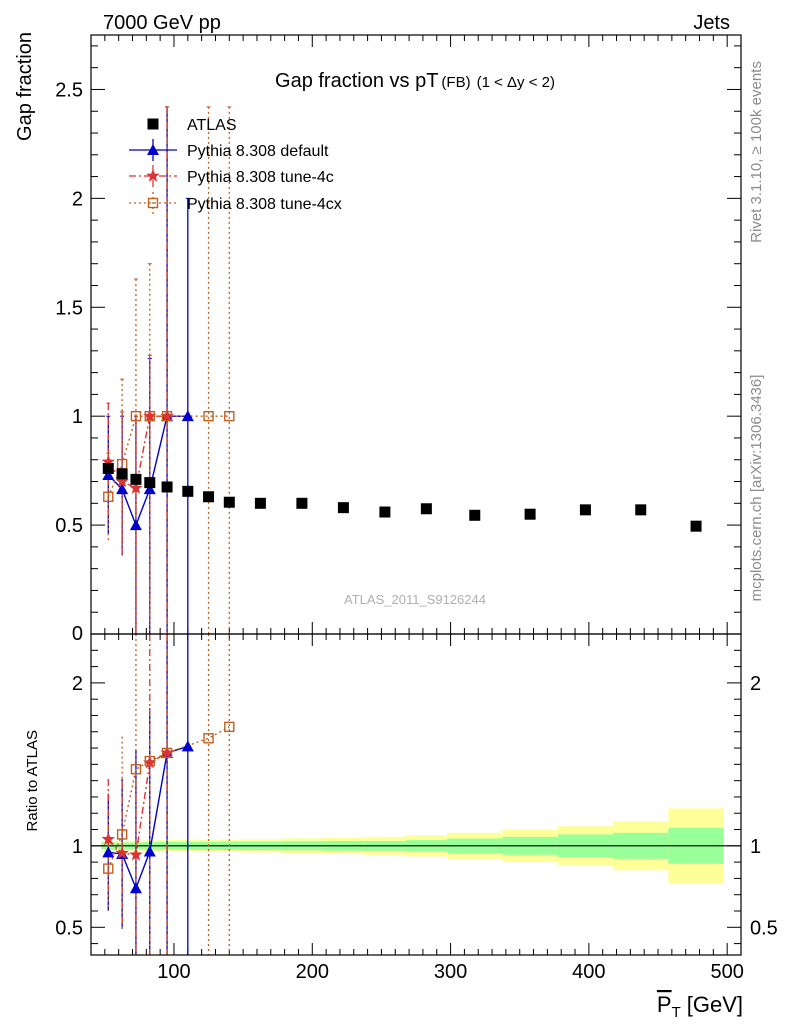 The image size is (786, 1024). What do you see at coordinates (756, 488) in the screenshot?
I see `side-text-bottom: mcplots.cern.ch [arXiv:1306.3436]` at bounding box center [756, 488].